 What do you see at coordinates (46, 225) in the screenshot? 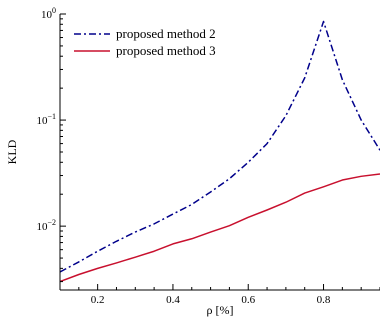
I see `y-tick-label: 10⁻²` at bounding box center [46, 225].